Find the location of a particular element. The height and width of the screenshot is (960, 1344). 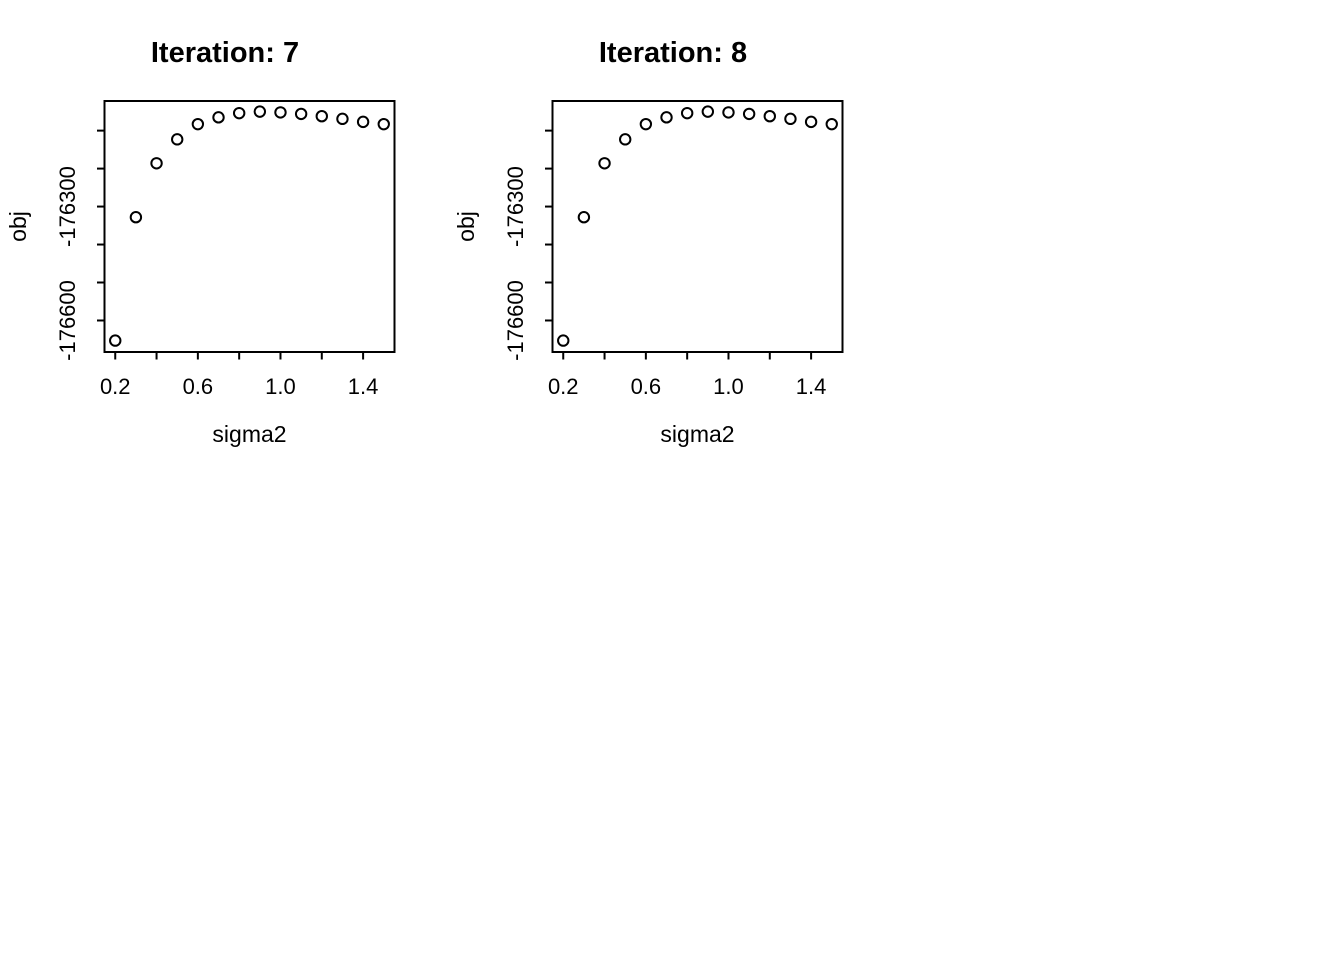

scatter-plot-iteration-7: 0.2 0.6 1.0 1.4 -176300 -176600 sigma2 obj is located at coordinates (200, 273).